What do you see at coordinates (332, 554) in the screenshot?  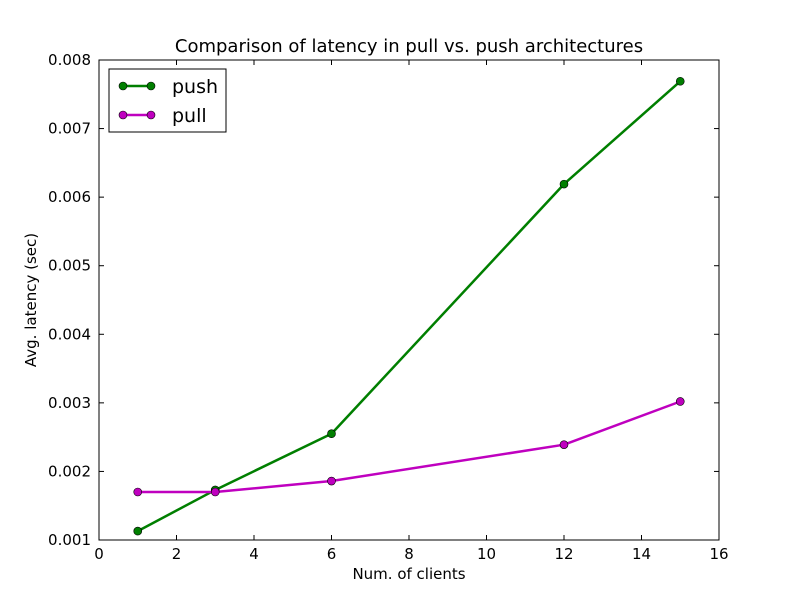 I see `x-tick-label: 6` at bounding box center [332, 554].